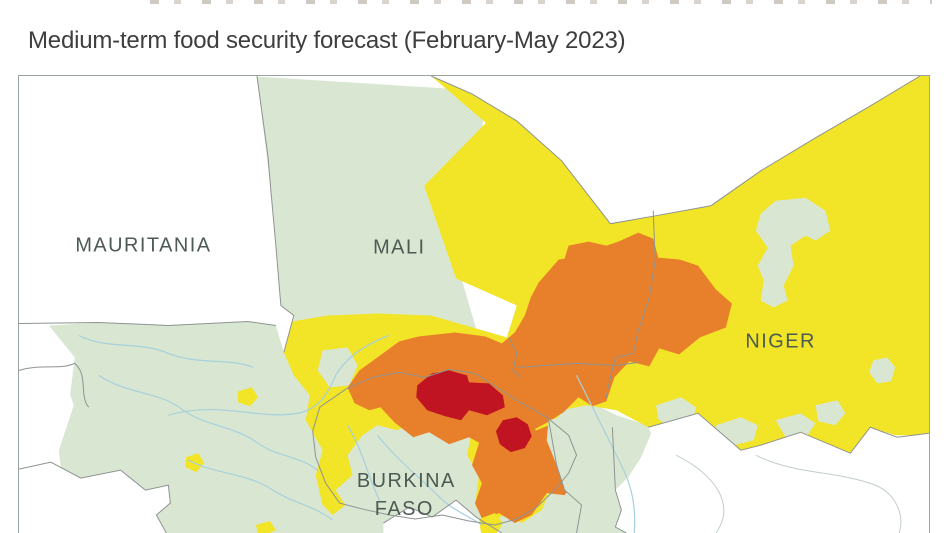 The height and width of the screenshot is (533, 950). Describe the element at coordinates (399, 248) in the screenshot. I see `label-mali: MALI` at that location.